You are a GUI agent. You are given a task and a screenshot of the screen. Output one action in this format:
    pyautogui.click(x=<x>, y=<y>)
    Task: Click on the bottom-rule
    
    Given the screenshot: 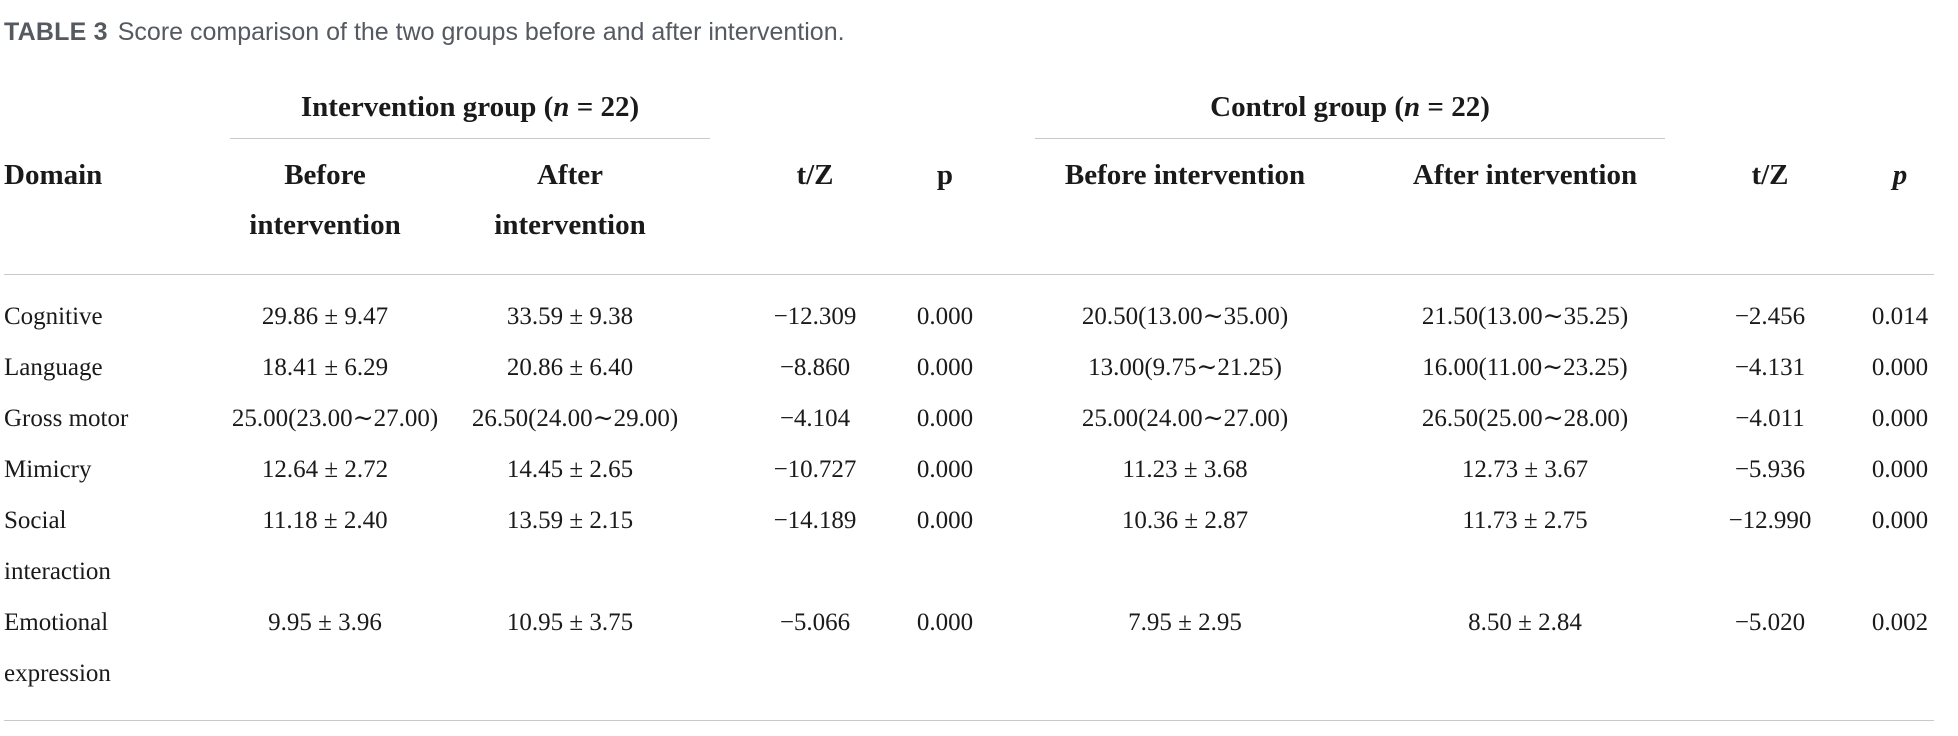 What is the action you would take?
    pyautogui.click(x=969, y=720)
    